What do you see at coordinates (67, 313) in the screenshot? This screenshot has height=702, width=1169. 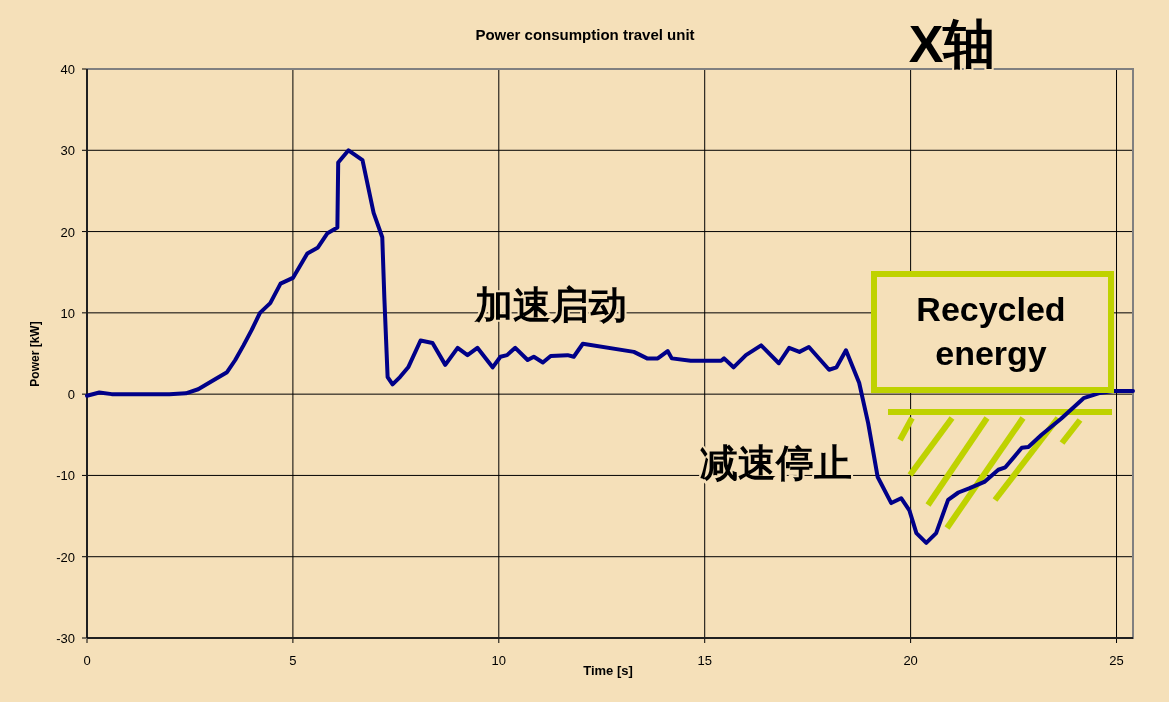 I see `y-tick-label: 10` at bounding box center [67, 313].